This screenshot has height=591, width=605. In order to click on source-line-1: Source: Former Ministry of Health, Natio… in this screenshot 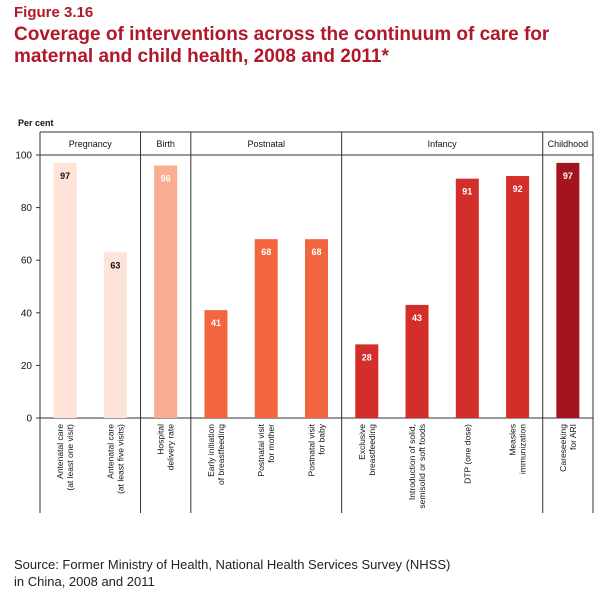, I will do `click(232, 564)`.